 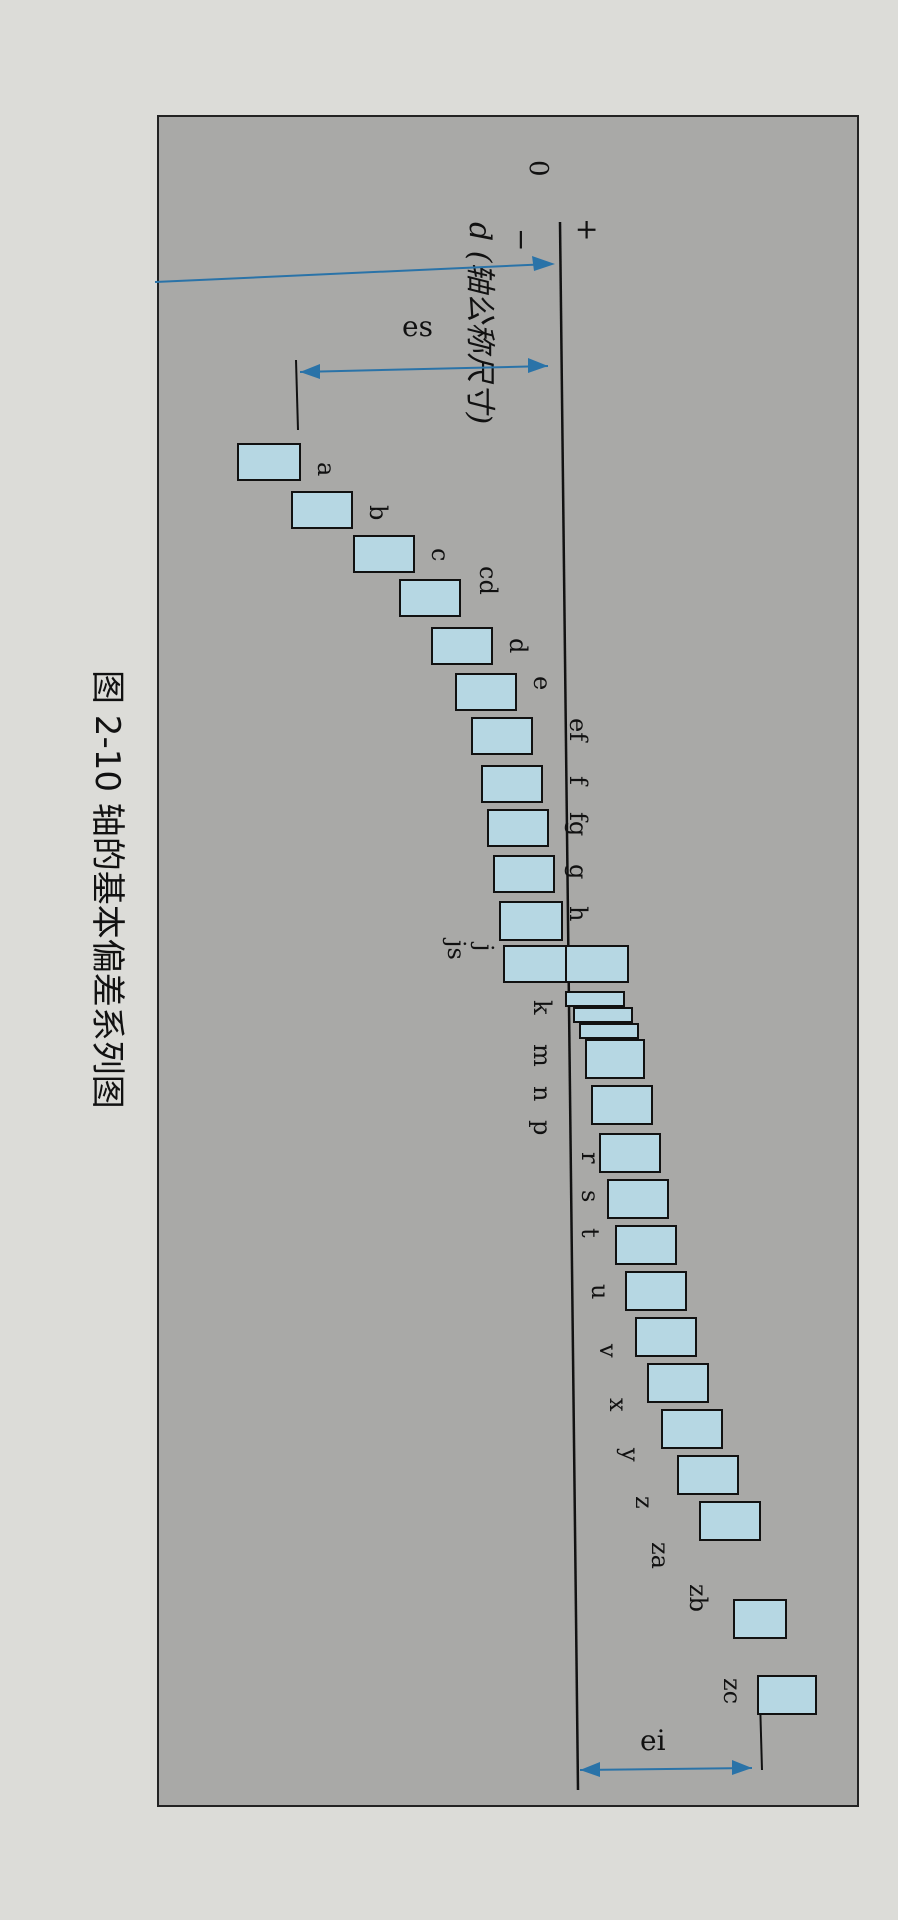 I want to click on label-js: js, so click(x=456, y=948).